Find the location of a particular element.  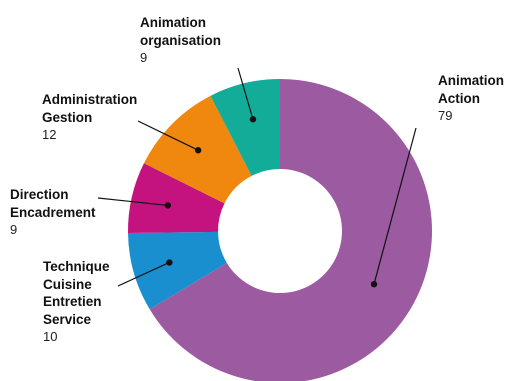

leader-dot-animation-organisation is located at coordinates (253, 119).